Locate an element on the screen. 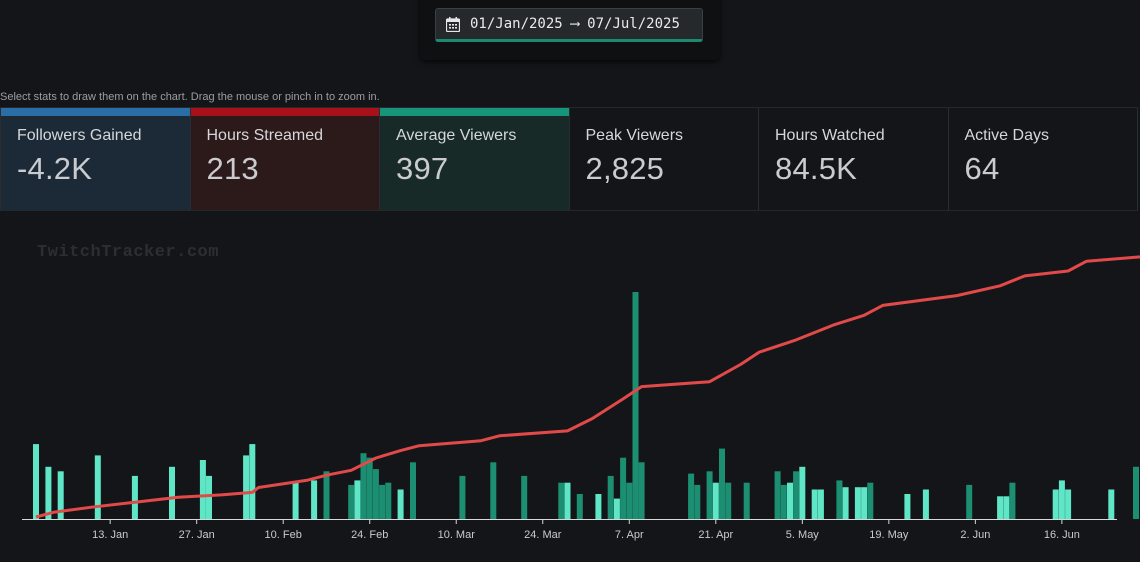  date-range-card: 01/Jan/2025 ⟶ 07/Jul/2025 is located at coordinates (570, 30).